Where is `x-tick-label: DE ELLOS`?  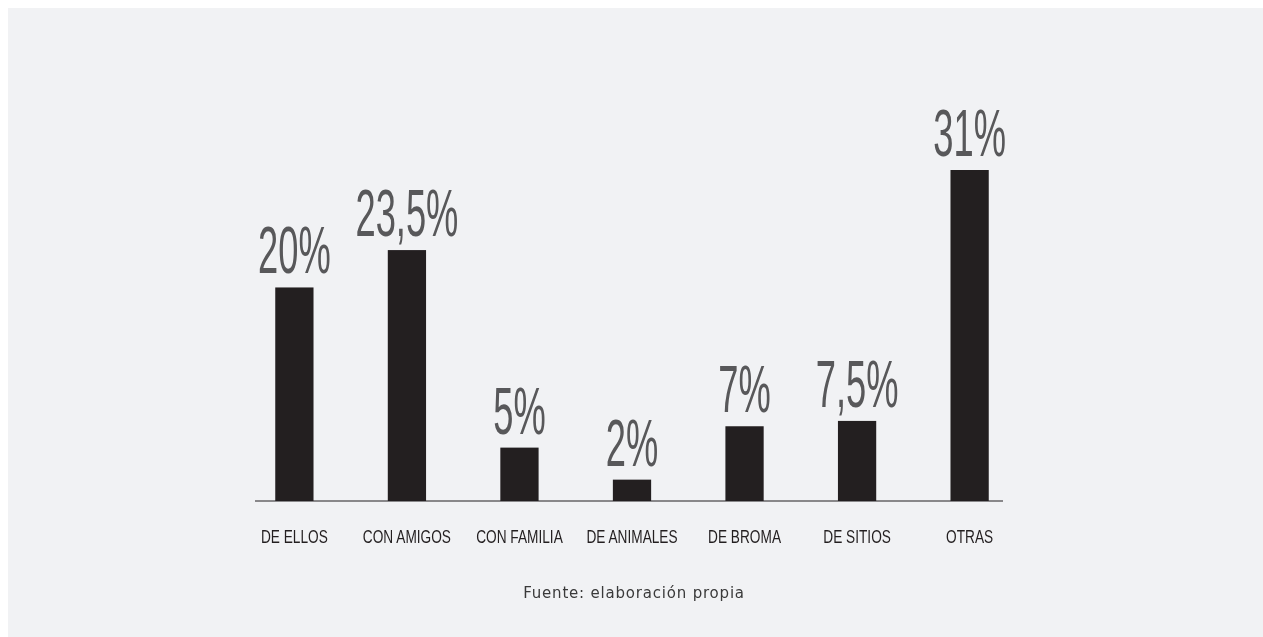 x-tick-label: DE ELLOS is located at coordinates (294, 536).